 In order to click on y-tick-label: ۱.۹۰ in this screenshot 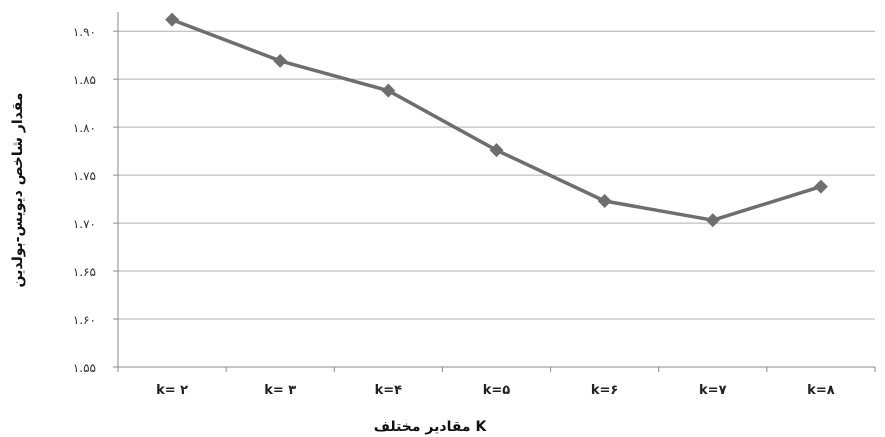, I will do `click(84, 32)`.